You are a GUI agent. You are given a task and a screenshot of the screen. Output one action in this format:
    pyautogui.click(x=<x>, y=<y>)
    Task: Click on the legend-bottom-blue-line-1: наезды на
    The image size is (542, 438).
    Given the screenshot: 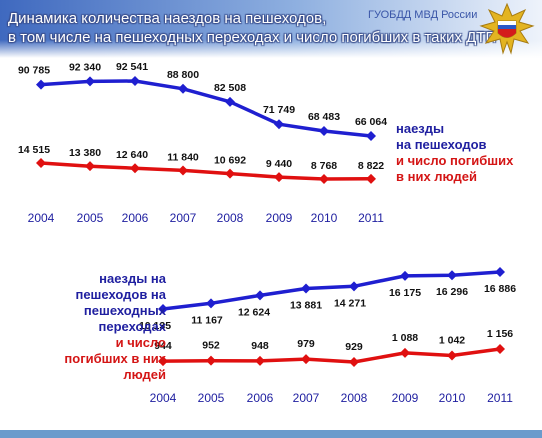 What is the action you would take?
    pyautogui.click(x=132, y=278)
    